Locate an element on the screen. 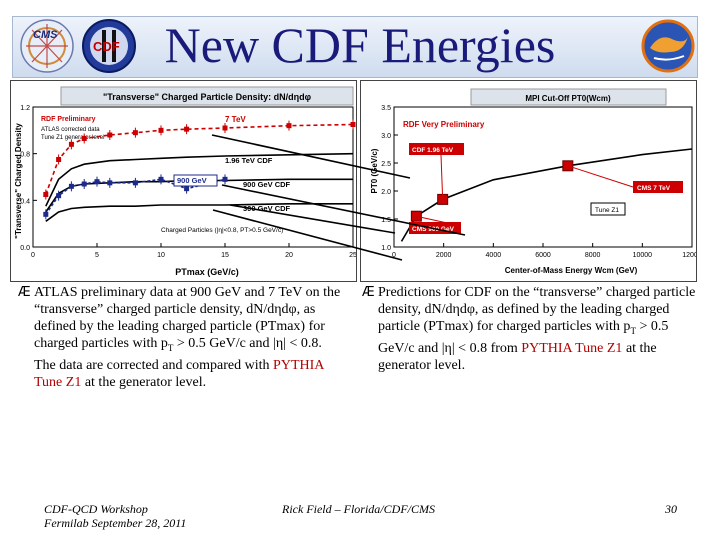 The height and width of the screenshot is (540, 720). arrow-196-to-cdf is located at coordinates (311, 156).